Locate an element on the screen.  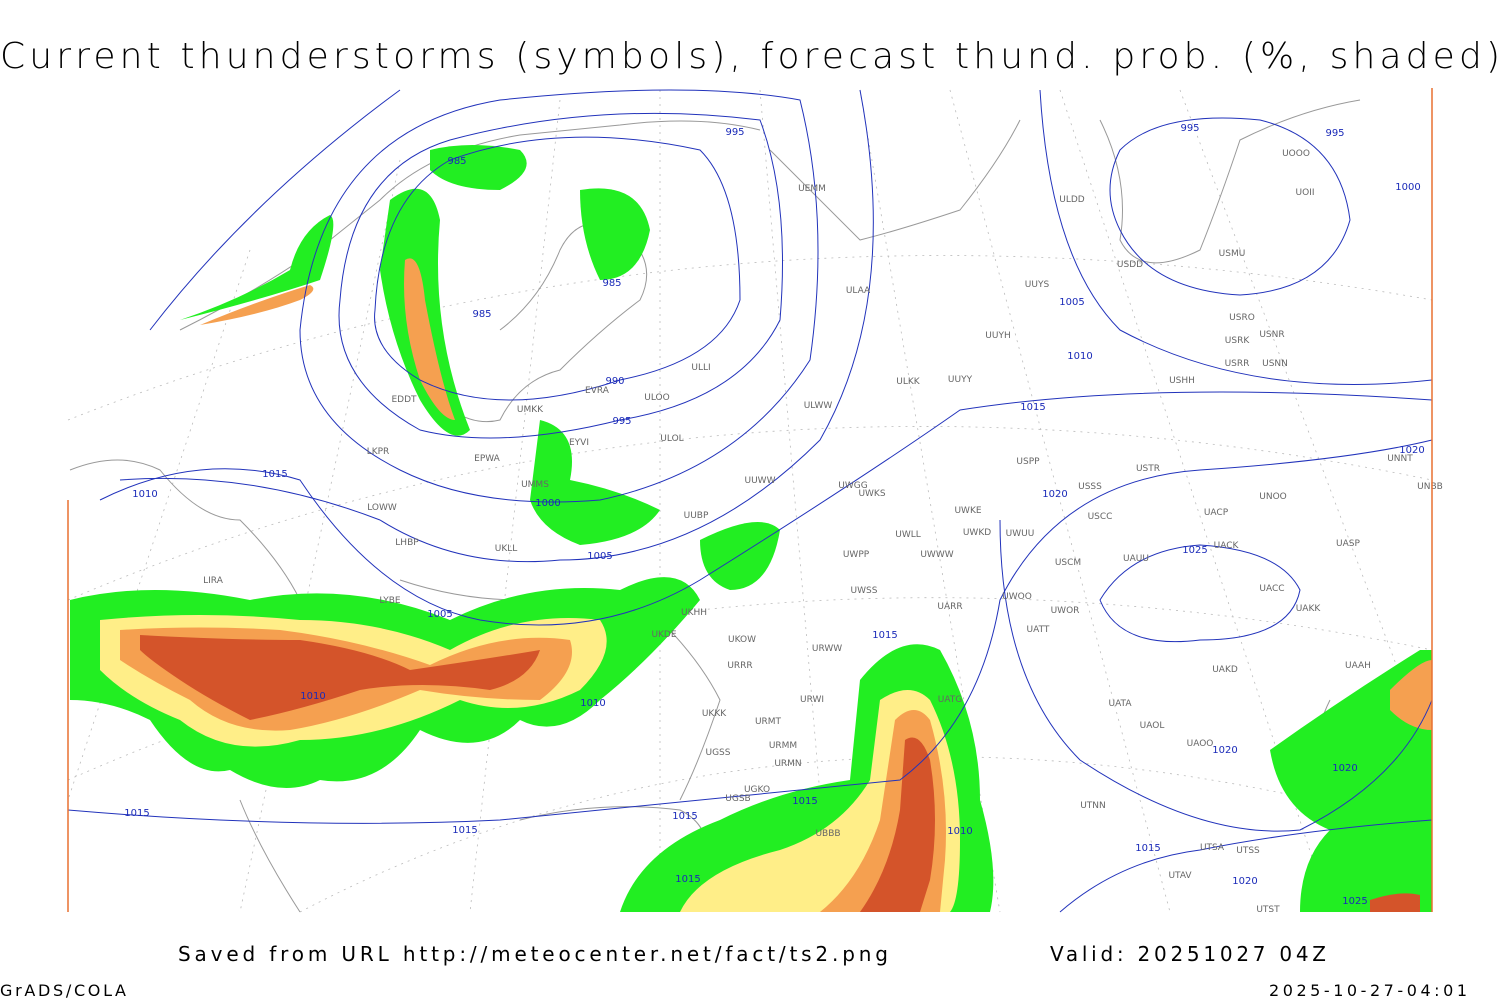
station-label: USNR is located at coordinates (1271, 335).